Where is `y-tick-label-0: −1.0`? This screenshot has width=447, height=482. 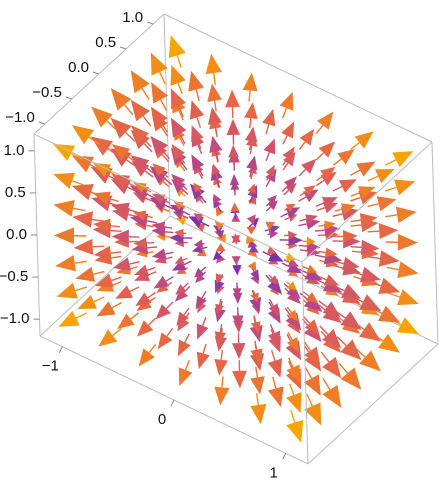 y-tick-label-0: −1.0 is located at coordinates (20, 117).